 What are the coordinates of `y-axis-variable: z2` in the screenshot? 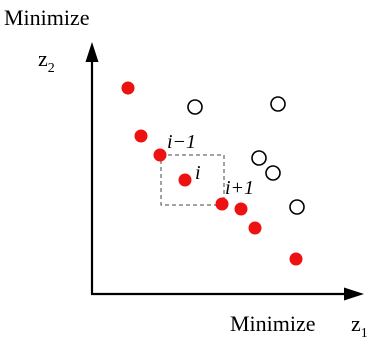 It's located at (46, 61).